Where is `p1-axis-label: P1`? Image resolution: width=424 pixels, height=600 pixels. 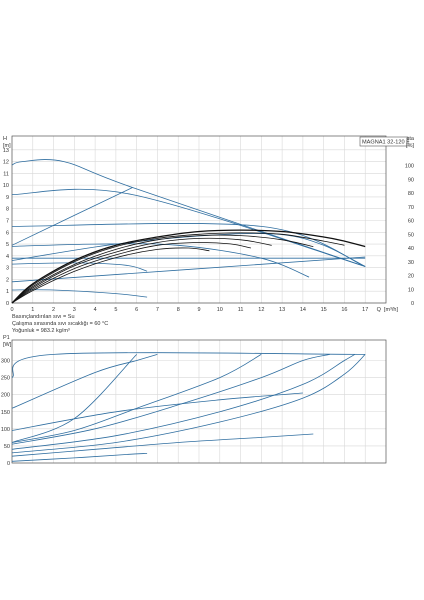
p1-axis-label: P1 is located at coordinates (6, 338).